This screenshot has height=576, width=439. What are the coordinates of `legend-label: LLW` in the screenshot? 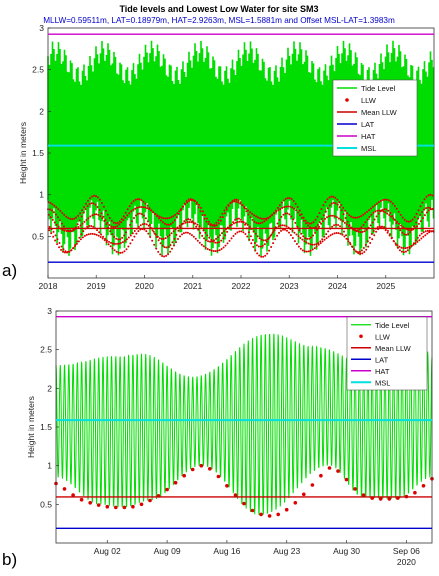 It's located at (383, 336).